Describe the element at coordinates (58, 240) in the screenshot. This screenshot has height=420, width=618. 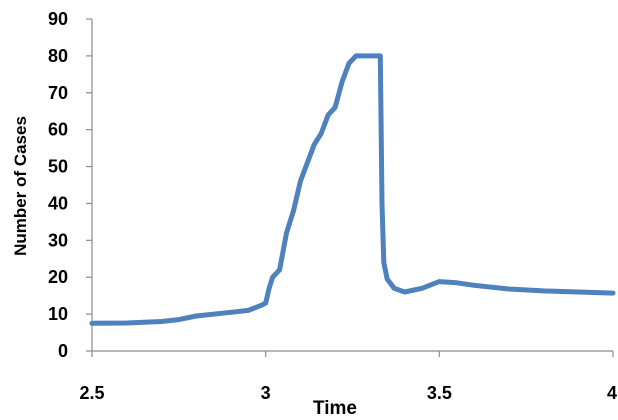
I see `y-tick-label: 30` at that location.